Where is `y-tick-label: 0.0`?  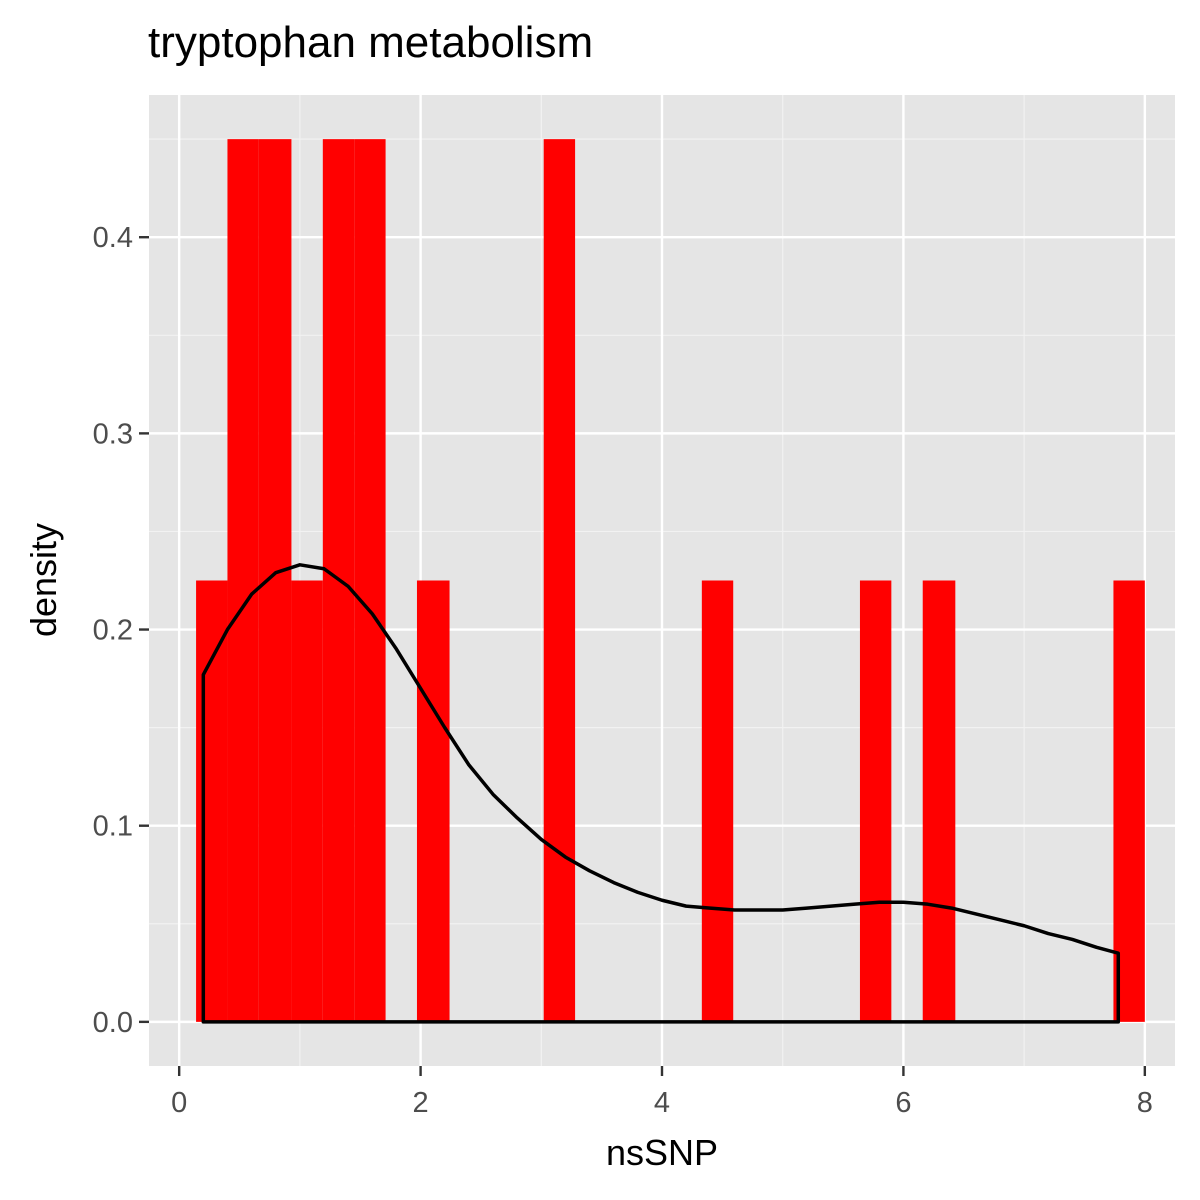 y-tick-label: 0.0 is located at coordinates (113, 1023).